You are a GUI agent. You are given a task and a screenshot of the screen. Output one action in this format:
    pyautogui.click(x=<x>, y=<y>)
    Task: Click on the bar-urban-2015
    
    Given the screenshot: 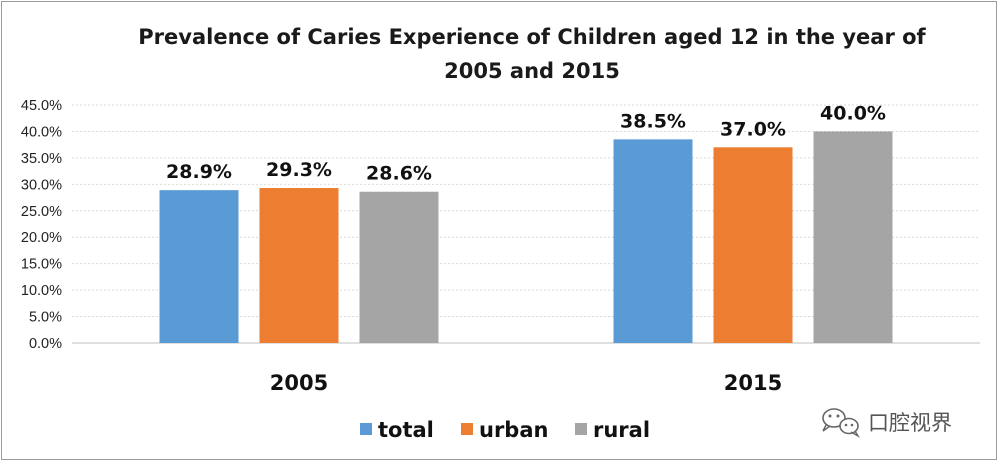 What is the action you would take?
    pyautogui.click(x=753, y=245)
    